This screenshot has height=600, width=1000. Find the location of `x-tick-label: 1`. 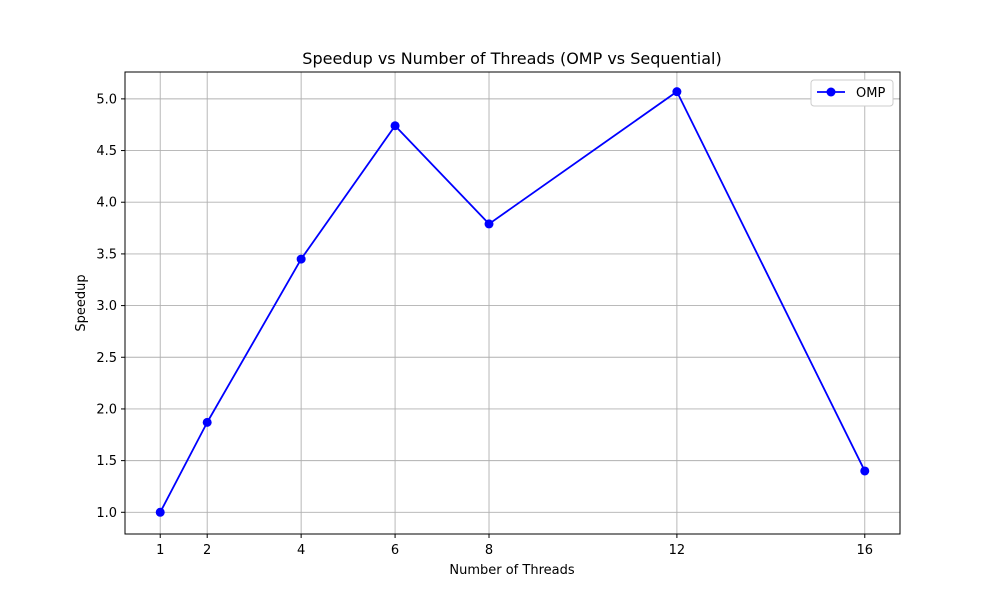

x-tick-label: 1 is located at coordinates (160, 550).